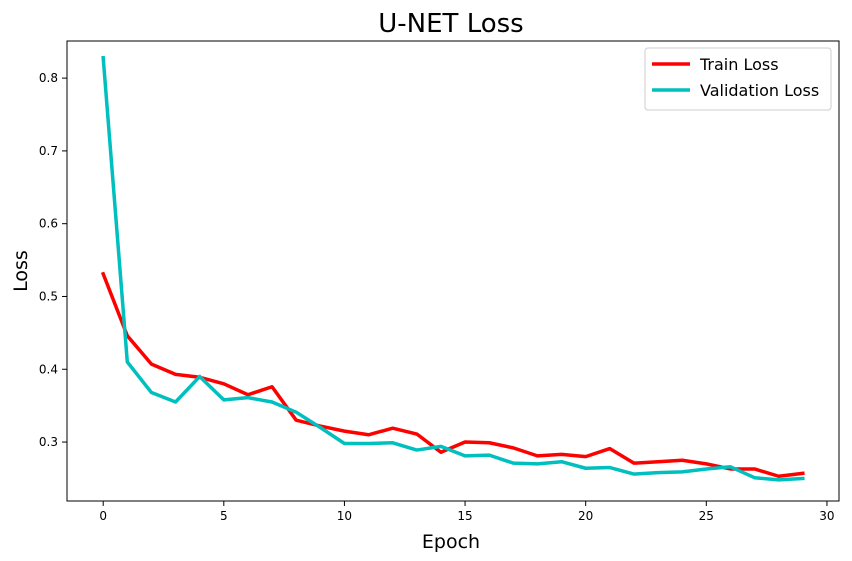  What do you see at coordinates (21, 271) in the screenshot?
I see `y-axis-title: Loss` at bounding box center [21, 271].